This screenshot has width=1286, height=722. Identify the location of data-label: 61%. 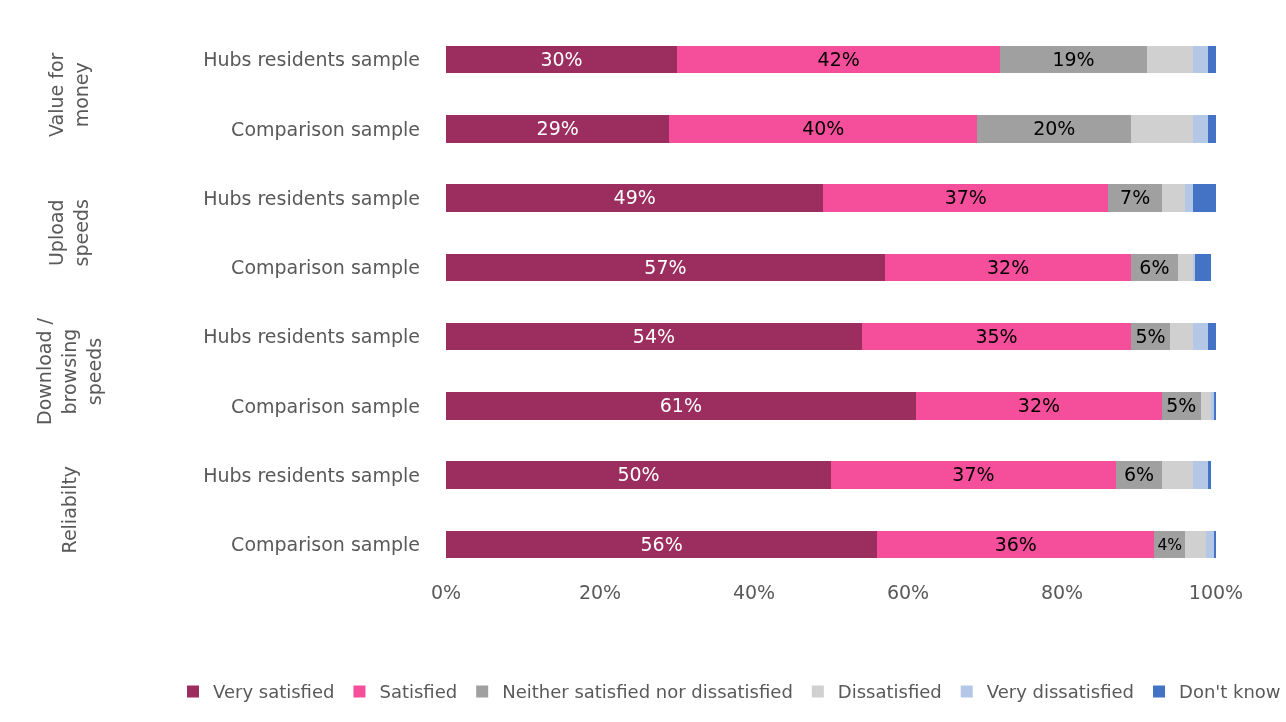
(680, 405).